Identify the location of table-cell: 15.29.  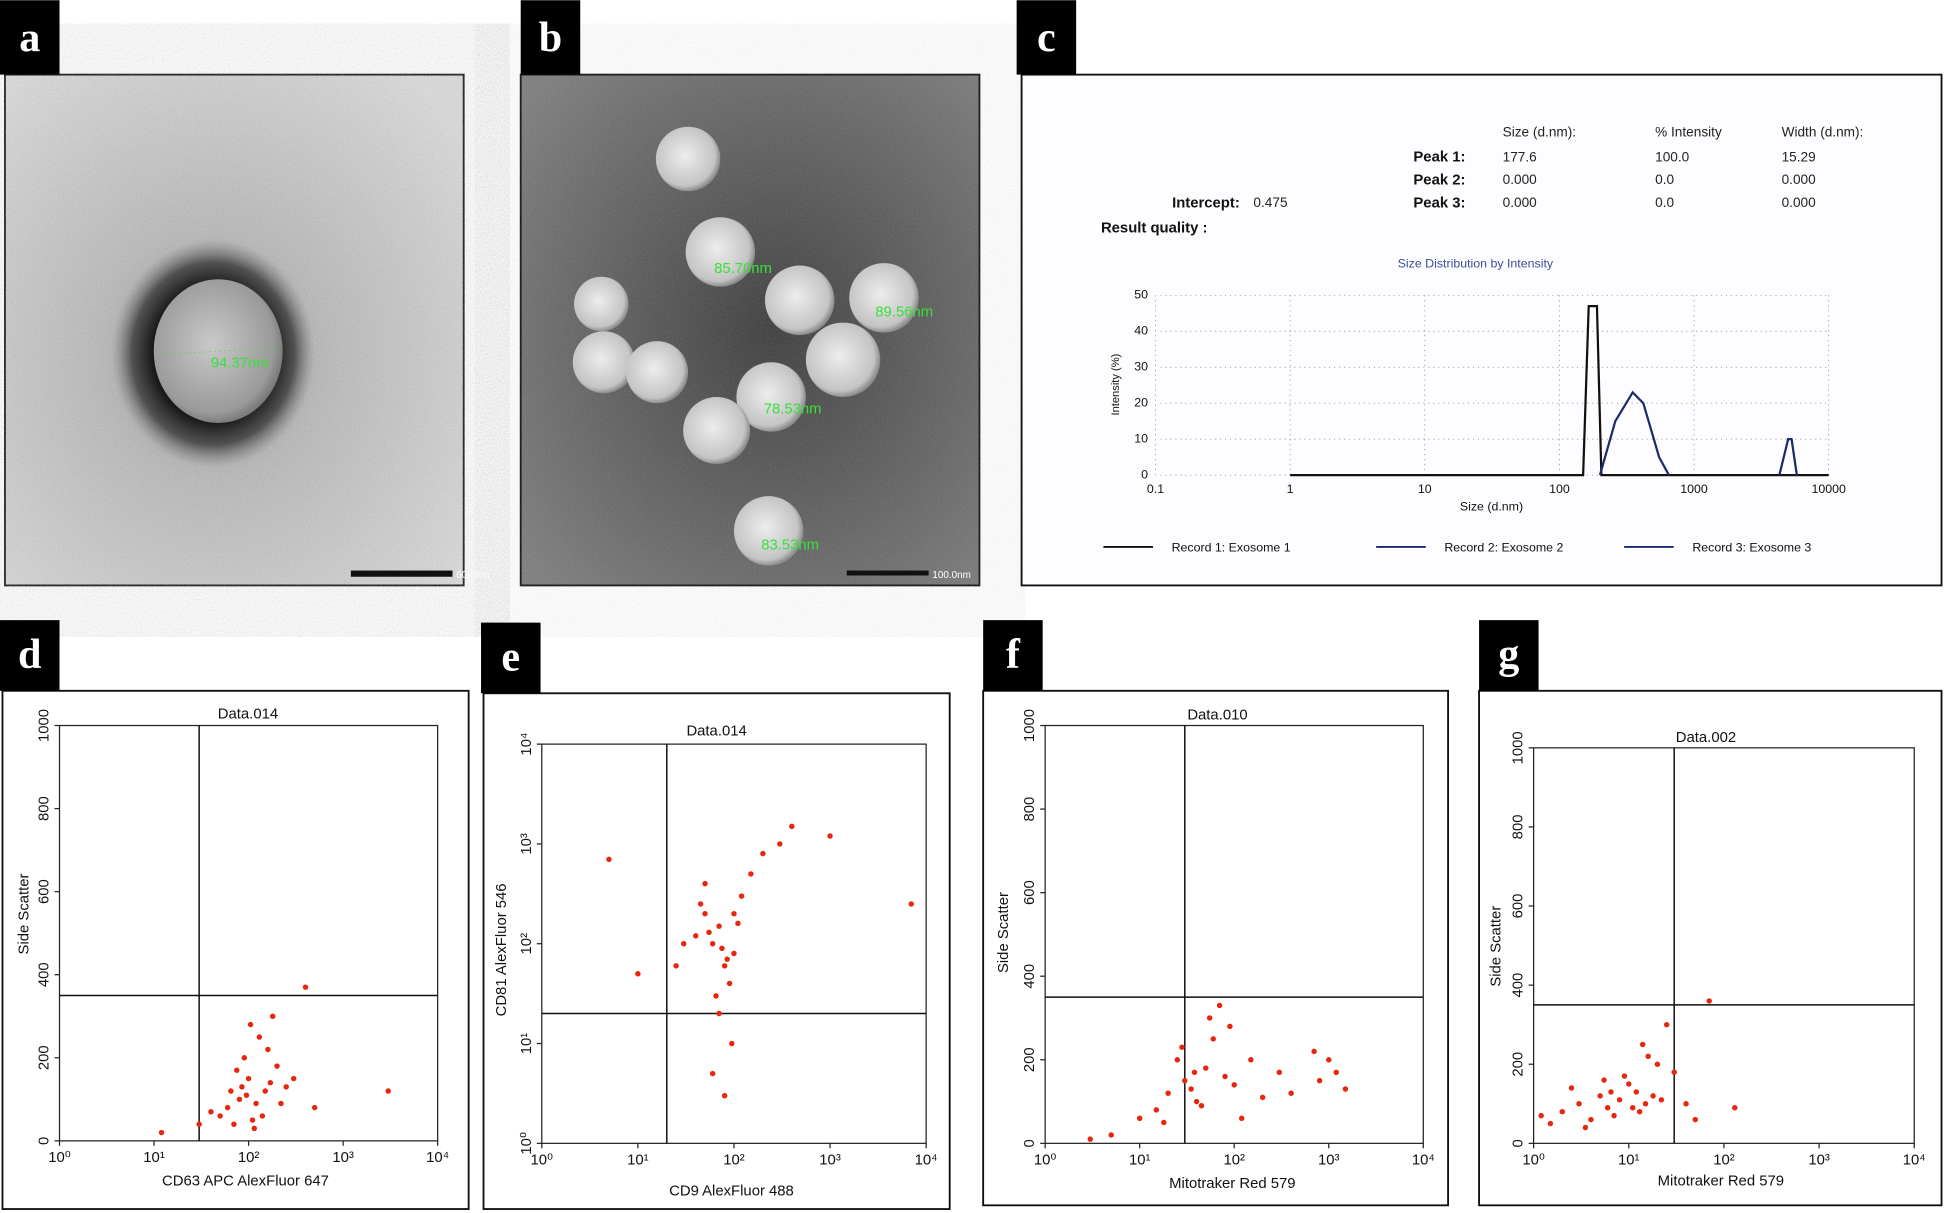
(1799, 156).